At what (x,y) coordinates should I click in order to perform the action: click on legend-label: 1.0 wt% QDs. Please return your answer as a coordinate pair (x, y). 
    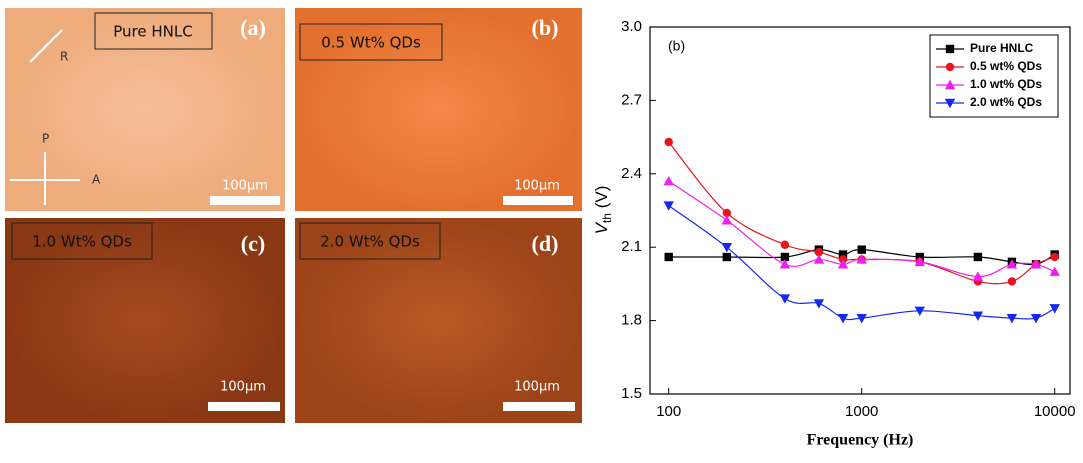
    Looking at the image, I should click on (1006, 84).